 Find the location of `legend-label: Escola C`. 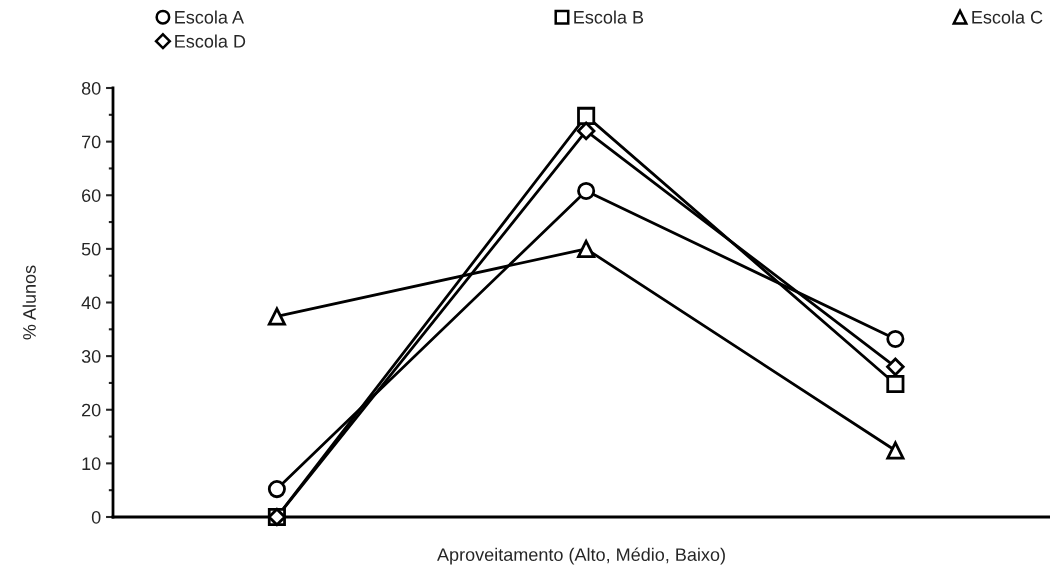

legend-label: Escola C is located at coordinates (1007, 17).